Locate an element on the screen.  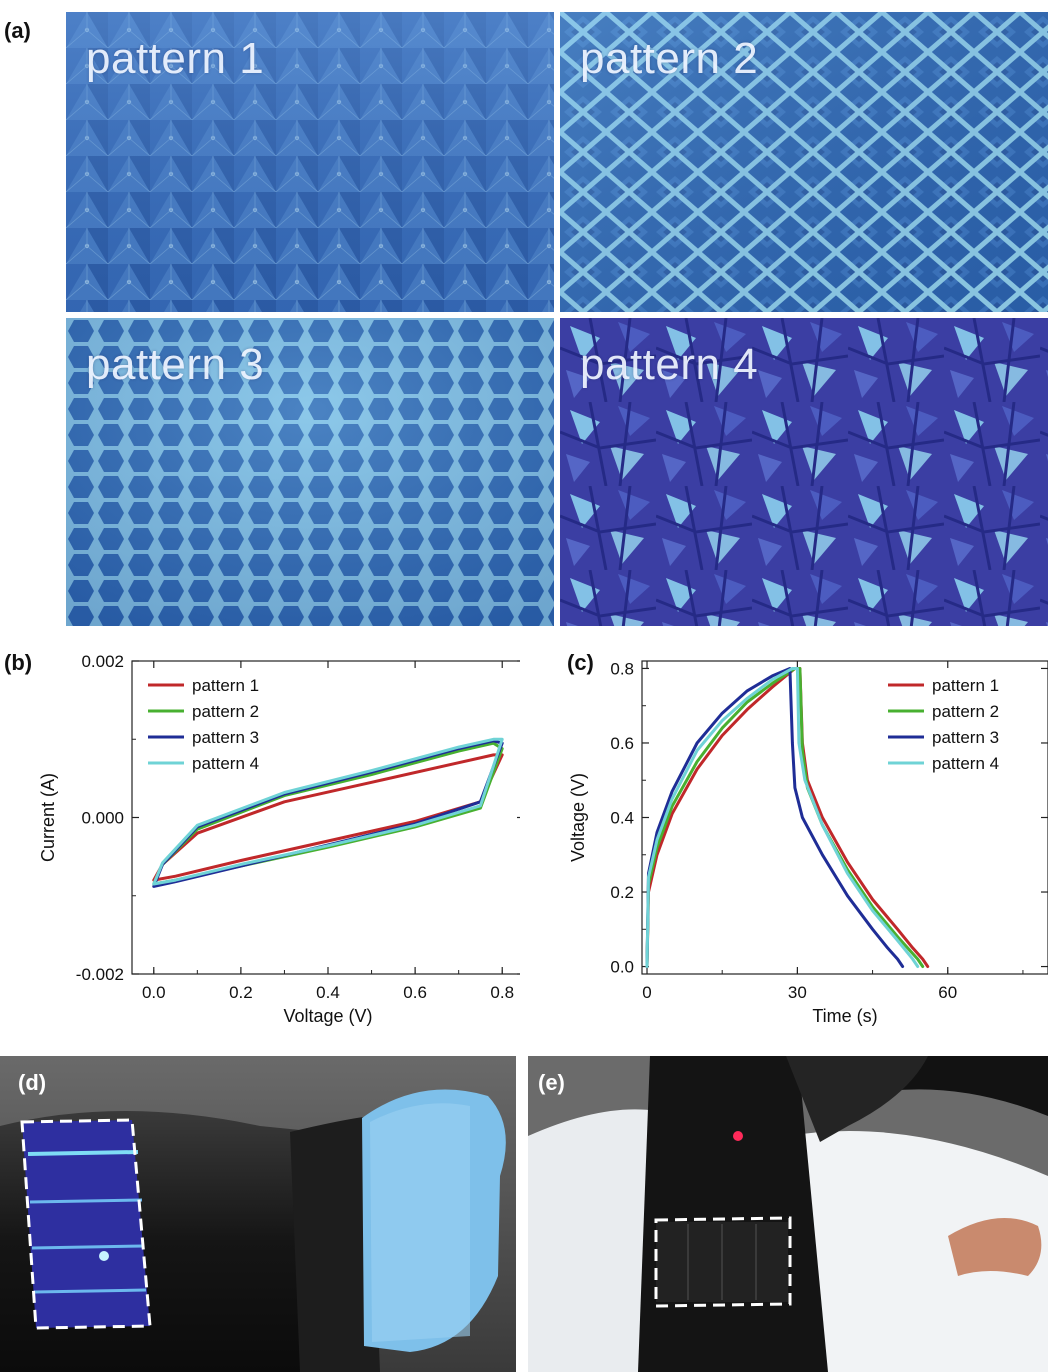
photo-pattern-2: pattern 2 is located at coordinates (804, 162).